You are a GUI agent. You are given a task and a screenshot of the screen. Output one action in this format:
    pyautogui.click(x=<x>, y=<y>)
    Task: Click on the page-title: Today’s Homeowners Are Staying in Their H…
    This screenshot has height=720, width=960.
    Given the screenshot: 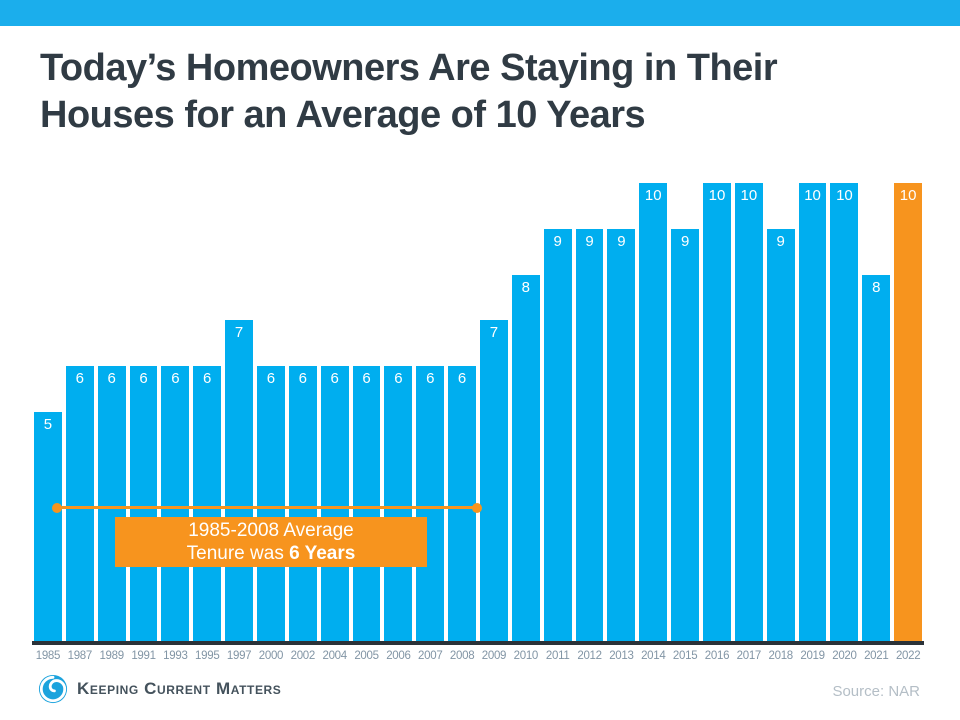 What is the action you would take?
    pyautogui.click(x=480, y=92)
    